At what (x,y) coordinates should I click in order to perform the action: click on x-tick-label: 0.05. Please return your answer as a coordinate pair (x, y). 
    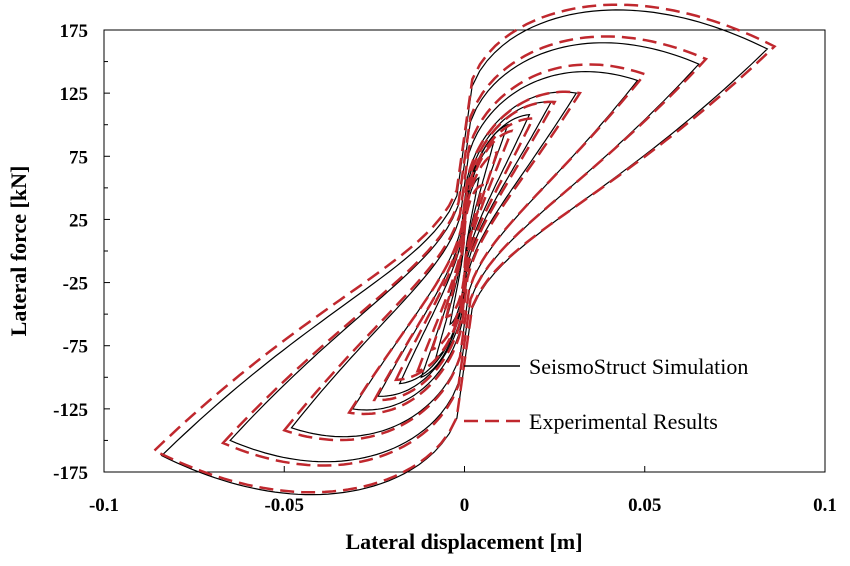
    Looking at the image, I should click on (644, 505).